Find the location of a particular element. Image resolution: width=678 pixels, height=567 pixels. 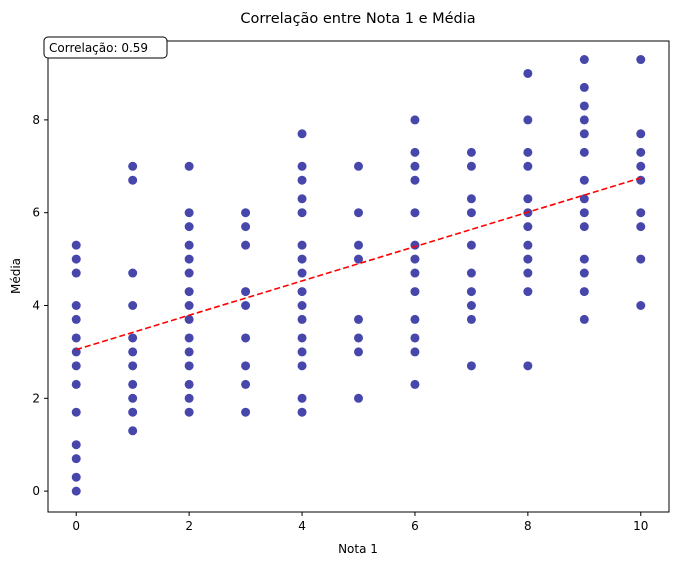

y-tick-label: 2 is located at coordinates (36, 398).